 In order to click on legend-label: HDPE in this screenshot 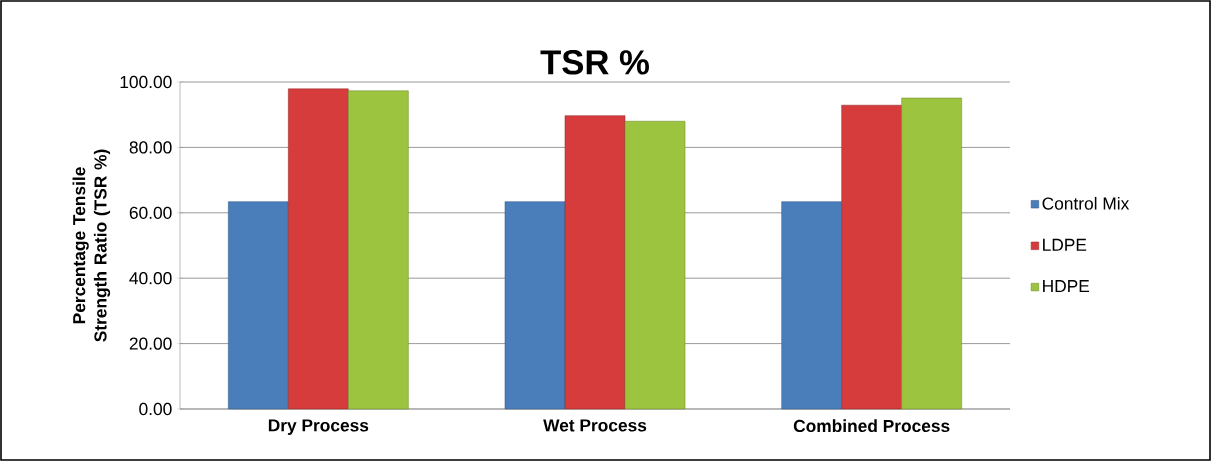, I will do `click(1066, 286)`.